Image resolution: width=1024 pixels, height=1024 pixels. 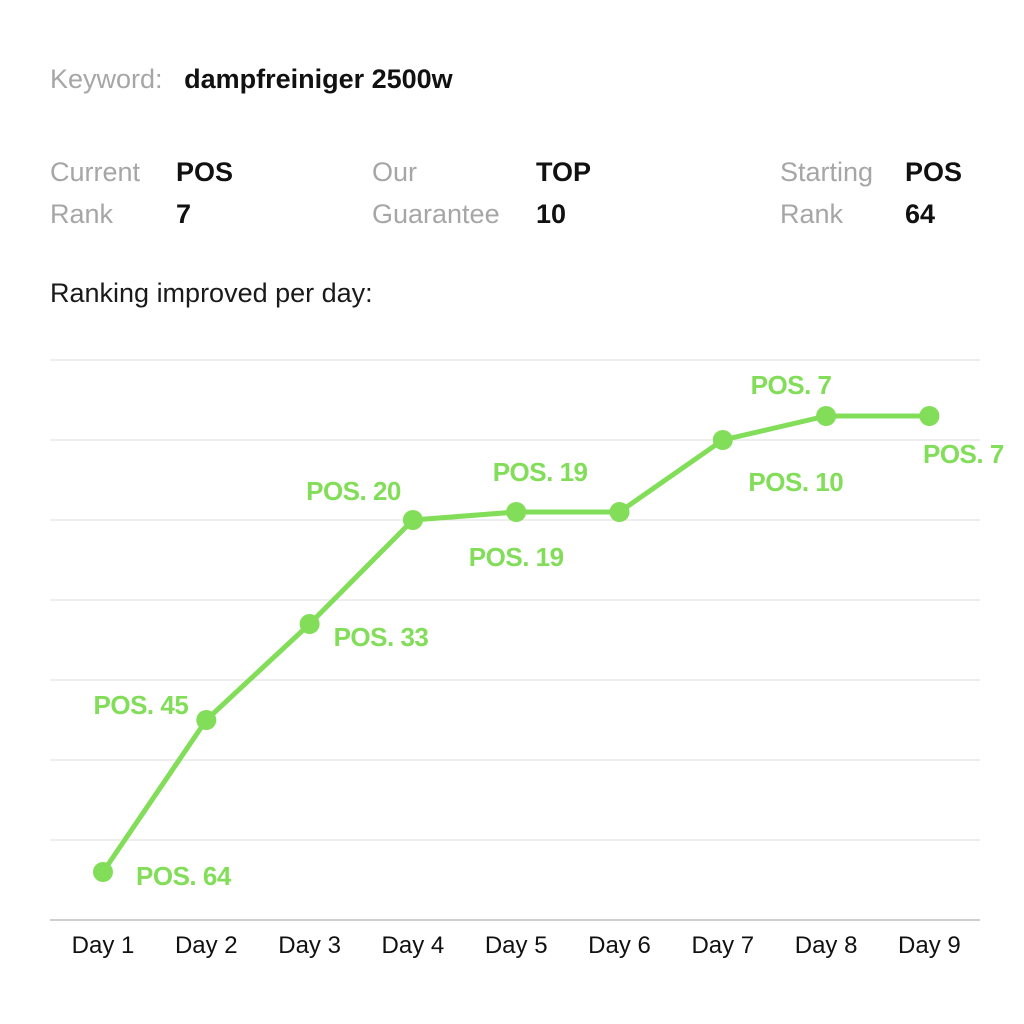 I want to click on starting-rank-label-line1: Starting, so click(x=827, y=172).